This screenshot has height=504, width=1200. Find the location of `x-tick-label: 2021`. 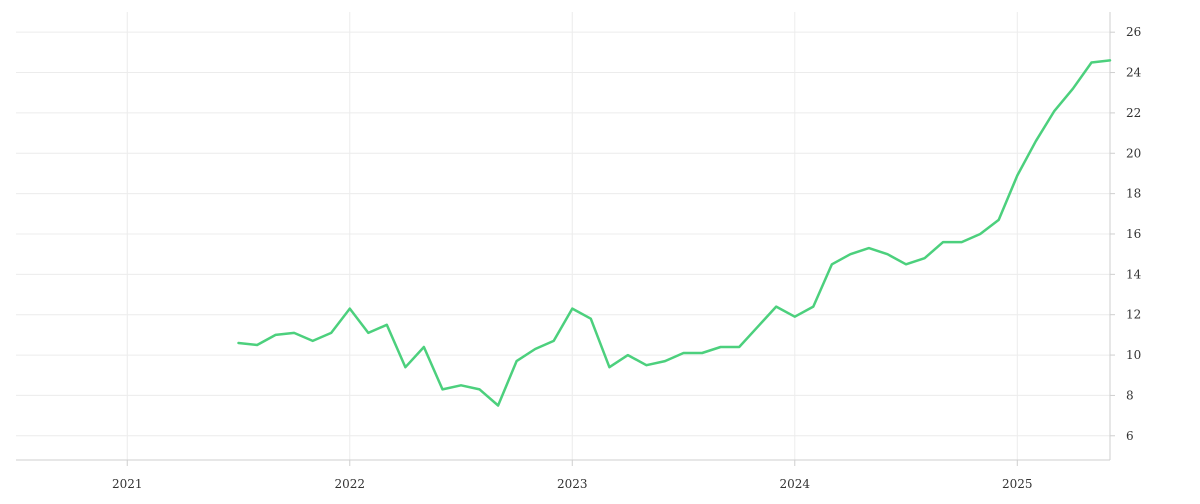

x-tick-label: 2021 is located at coordinates (127, 484).